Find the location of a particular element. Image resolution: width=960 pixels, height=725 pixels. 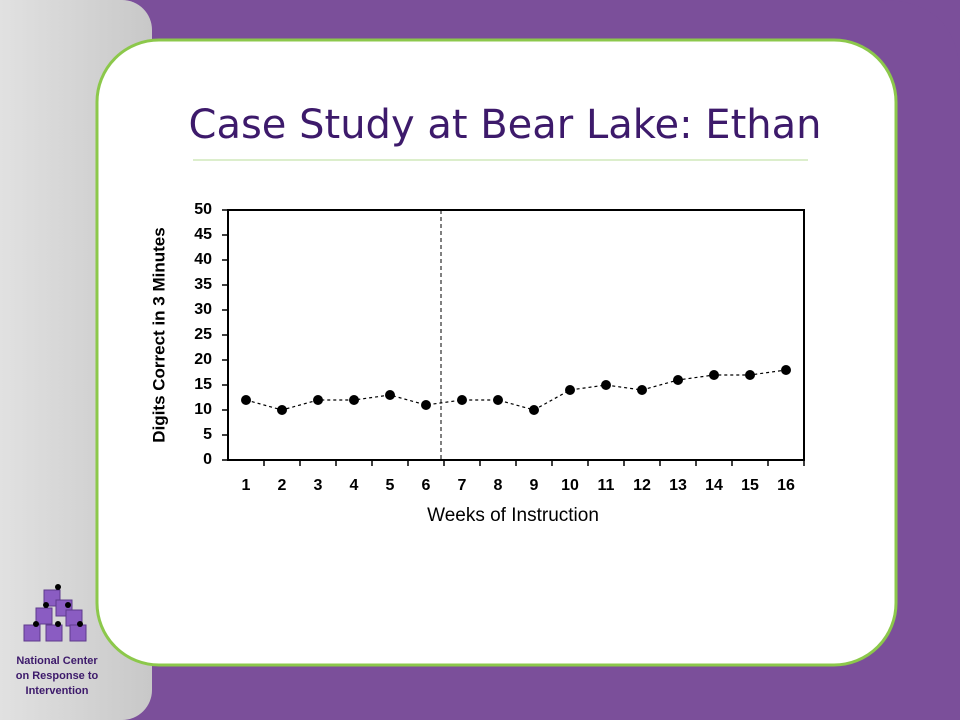

y-tick-label: 30 is located at coordinates (203, 309).